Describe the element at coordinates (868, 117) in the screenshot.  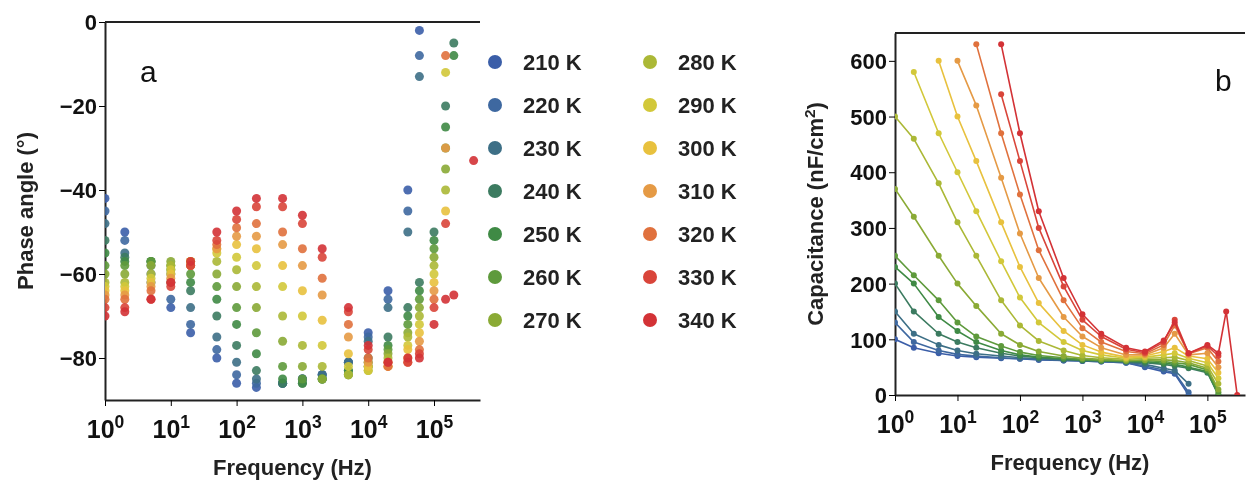
I see `y-tick-label: 500` at that location.